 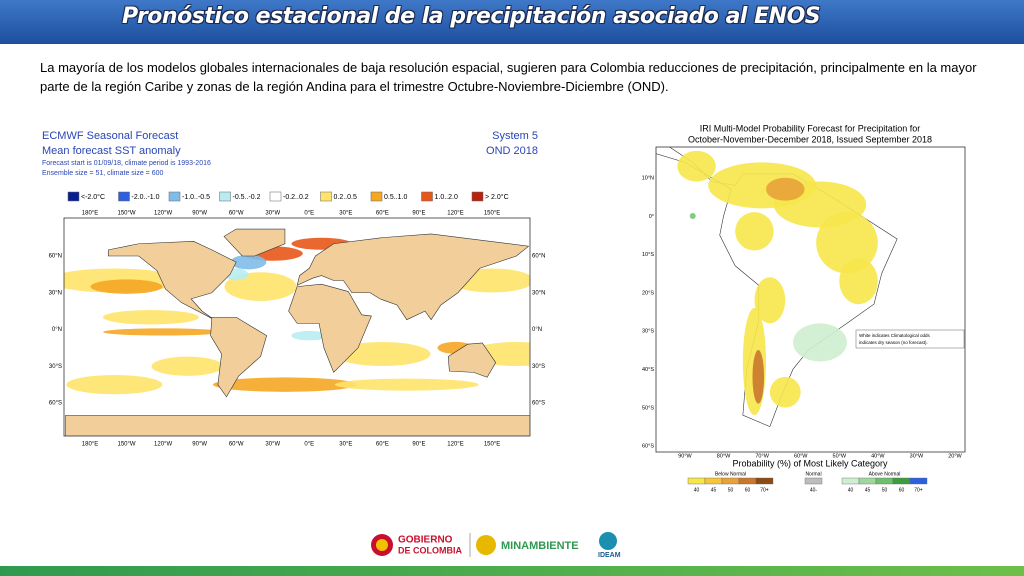 I want to click on lon-label: 40°W, so click(x=878, y=456).